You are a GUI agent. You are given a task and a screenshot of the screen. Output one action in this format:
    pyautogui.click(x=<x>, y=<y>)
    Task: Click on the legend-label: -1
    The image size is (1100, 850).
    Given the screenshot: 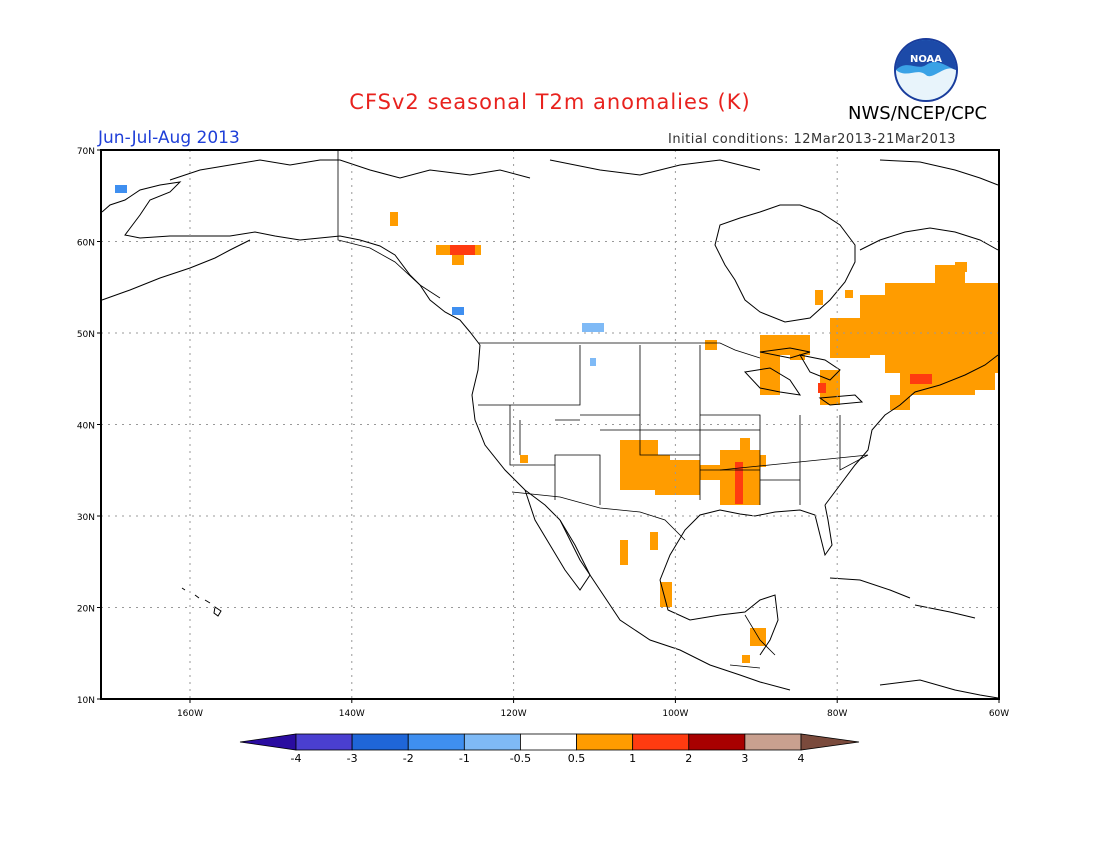 What is the action you would take?
    pyautogui.click(x=464, y=758)
    